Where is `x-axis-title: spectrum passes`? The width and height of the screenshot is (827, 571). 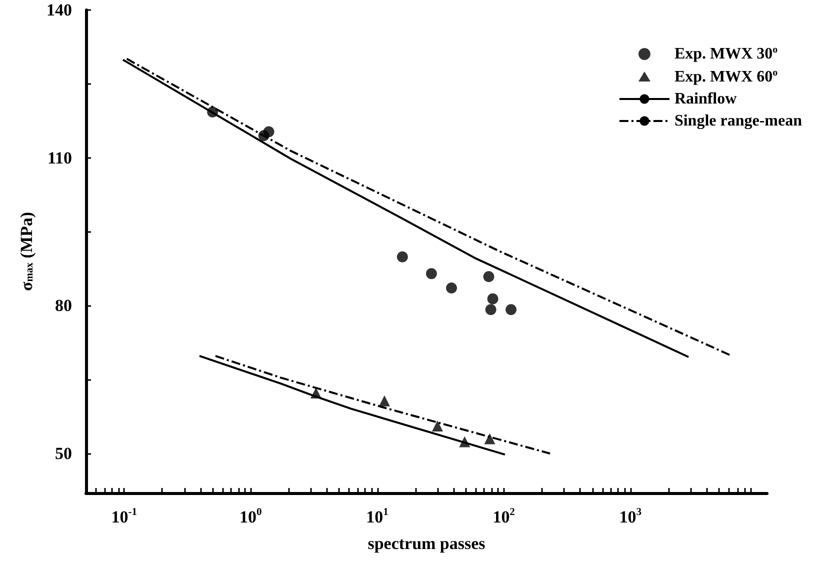
x-axis-title: spectrum passes is located at coordinates (427, 543).